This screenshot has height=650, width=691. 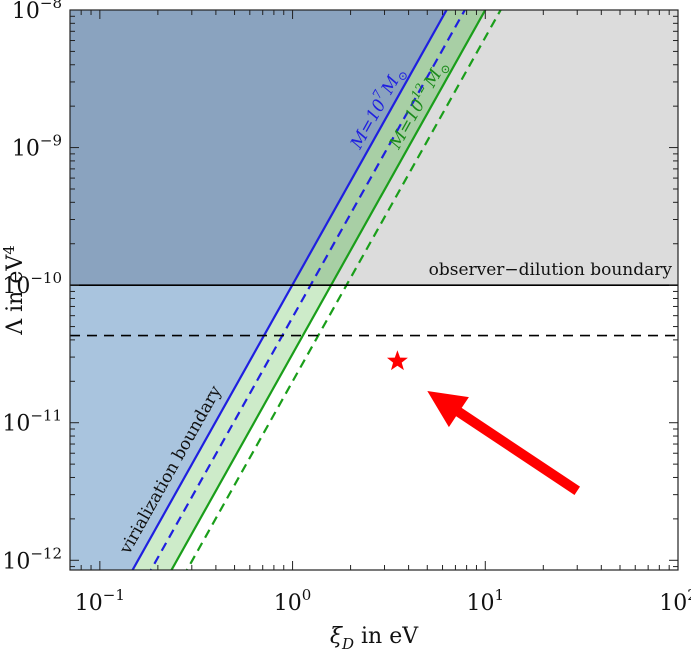 I want to click on y-axis-label-text: Λ in eV, so click(x=15, y=295).